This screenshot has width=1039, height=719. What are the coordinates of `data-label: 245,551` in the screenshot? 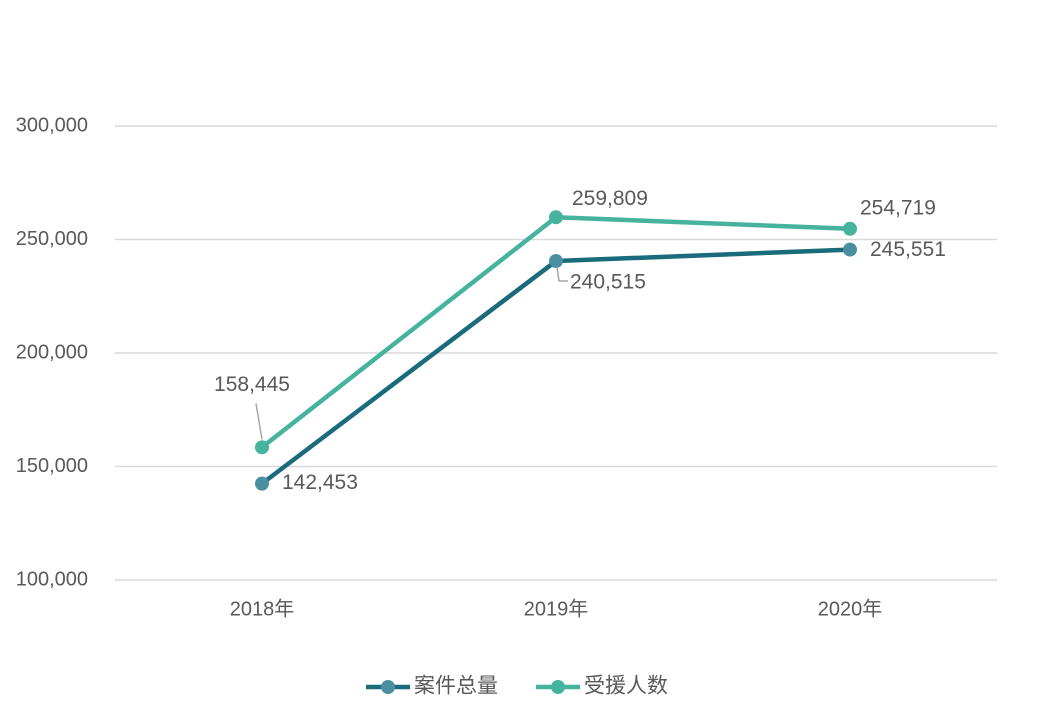 It's located at (908, 249).